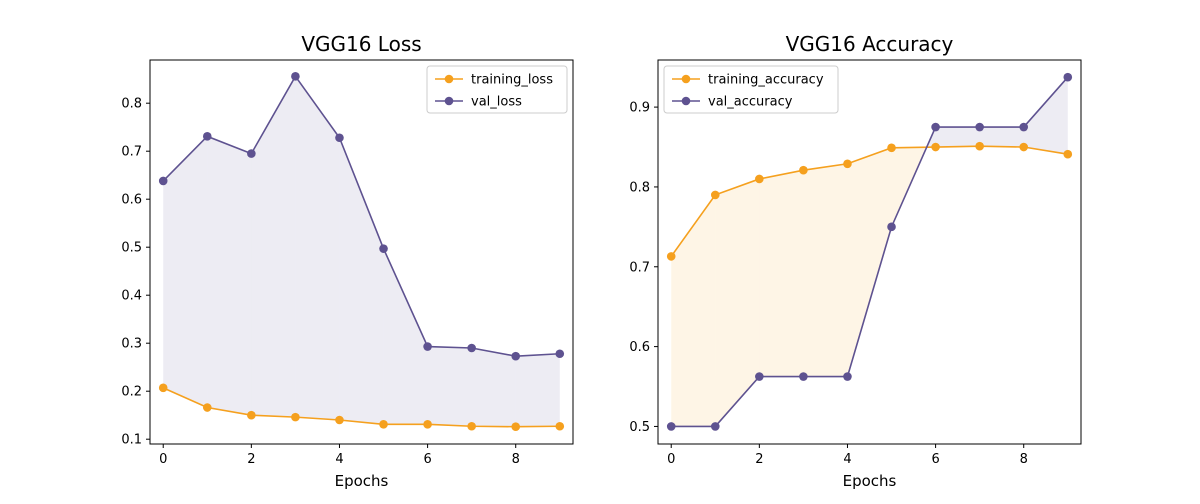 The width and height of the screenshot is (1200, 504). What do you see at coordinates (251, 459) in the screenshot?
I see `x-tick-label: 2` at bounding box center [251, 459].